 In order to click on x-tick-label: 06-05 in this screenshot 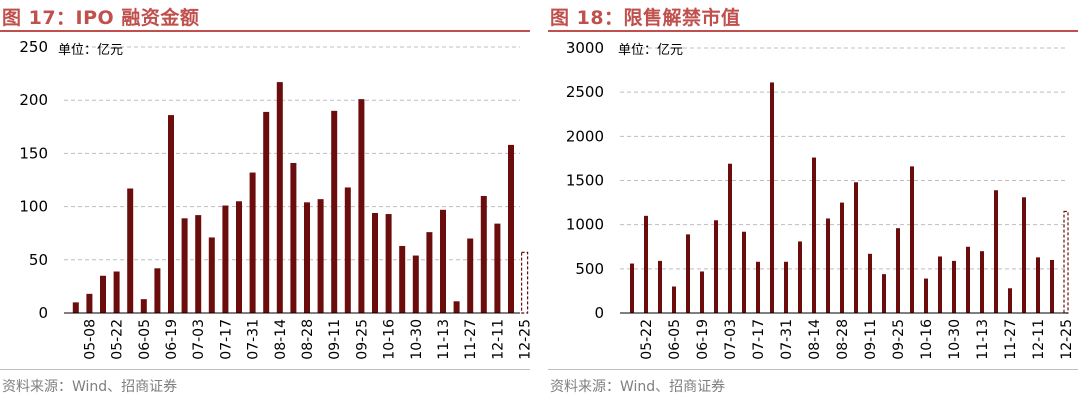, I will do `click(145, 339)`.